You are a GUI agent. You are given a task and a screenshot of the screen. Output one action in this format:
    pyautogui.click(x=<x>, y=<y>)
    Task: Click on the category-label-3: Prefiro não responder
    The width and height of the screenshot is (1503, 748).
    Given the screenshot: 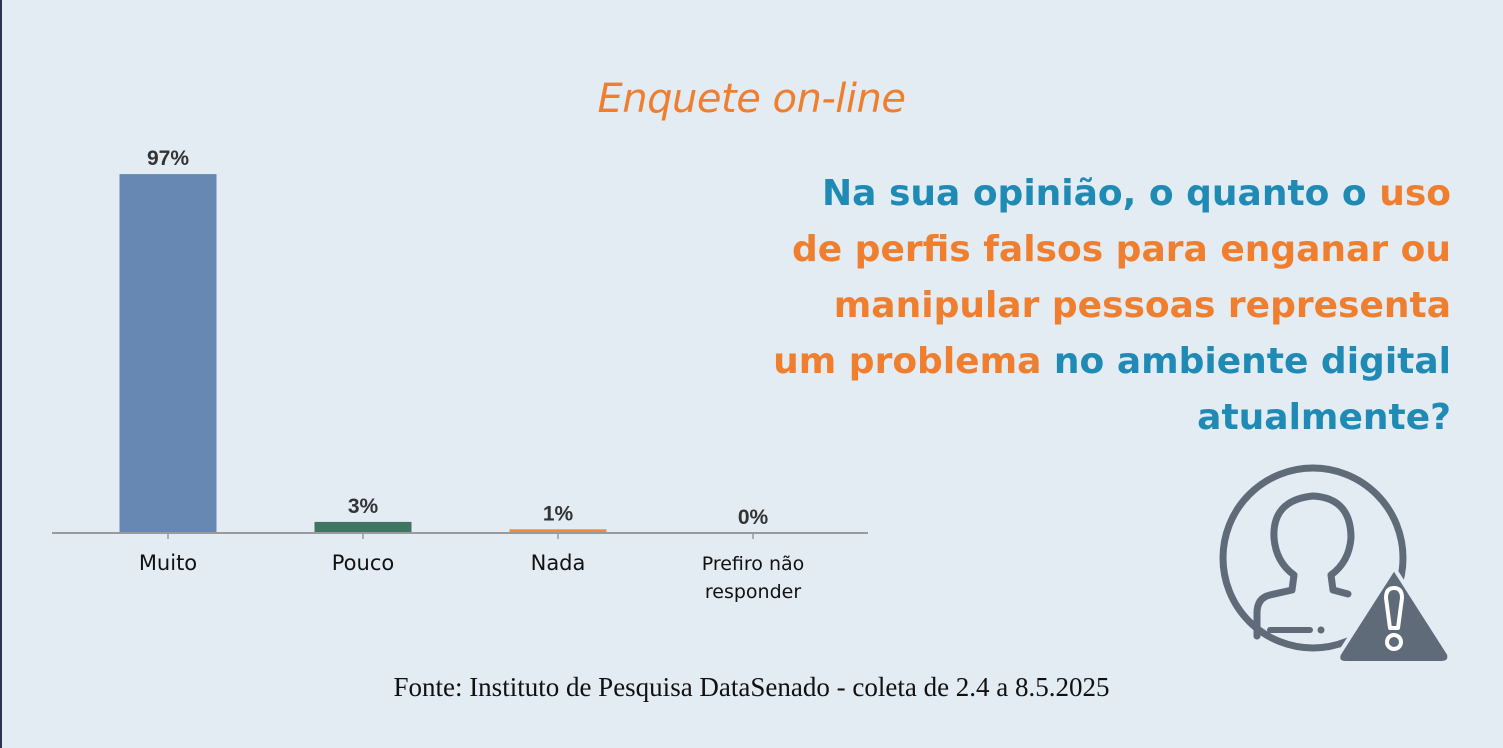 What is the action you would take?
    pyautogui.click(x=753, y=578)
    